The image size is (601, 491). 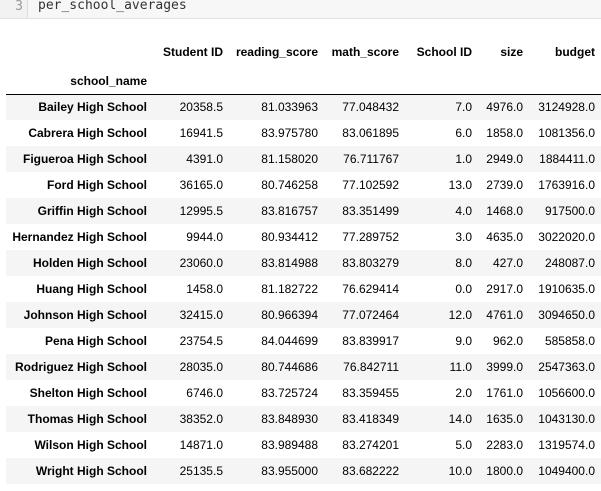 What do you see at coordinates (566, 367) in the screenshot?
I see `table-cell: 2547363.0` at bounding box center [566, 367].